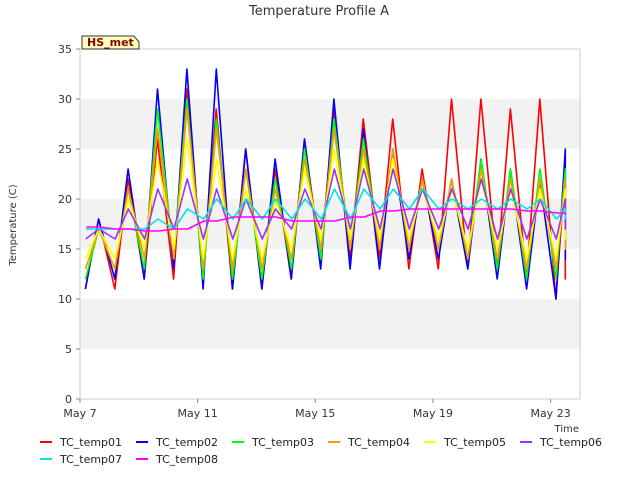 This screenshot has height=480, width=640. I want to click on legend-label: TC_temp05, so click(474, 442).